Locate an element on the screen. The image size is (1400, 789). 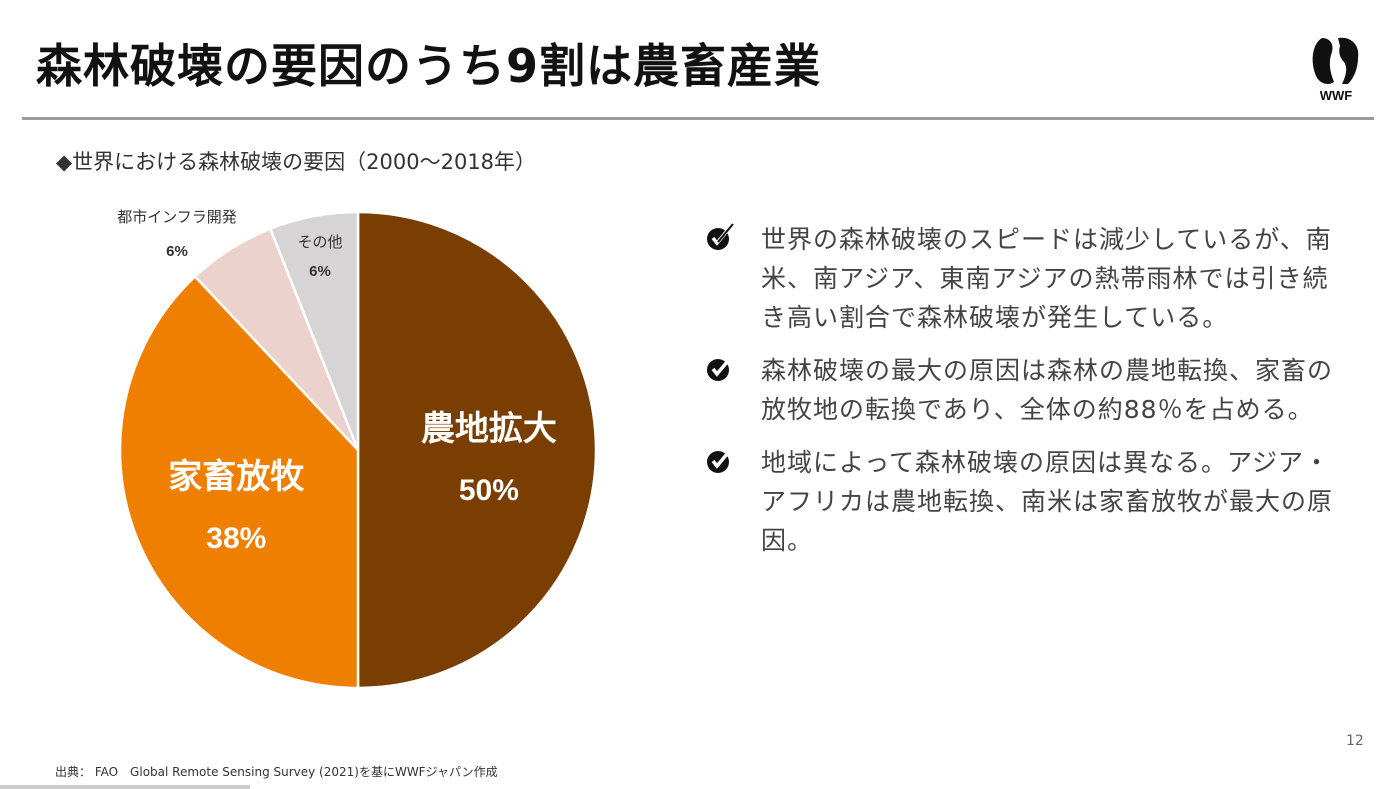
bottom-bar is located at coordinates (125, 787).